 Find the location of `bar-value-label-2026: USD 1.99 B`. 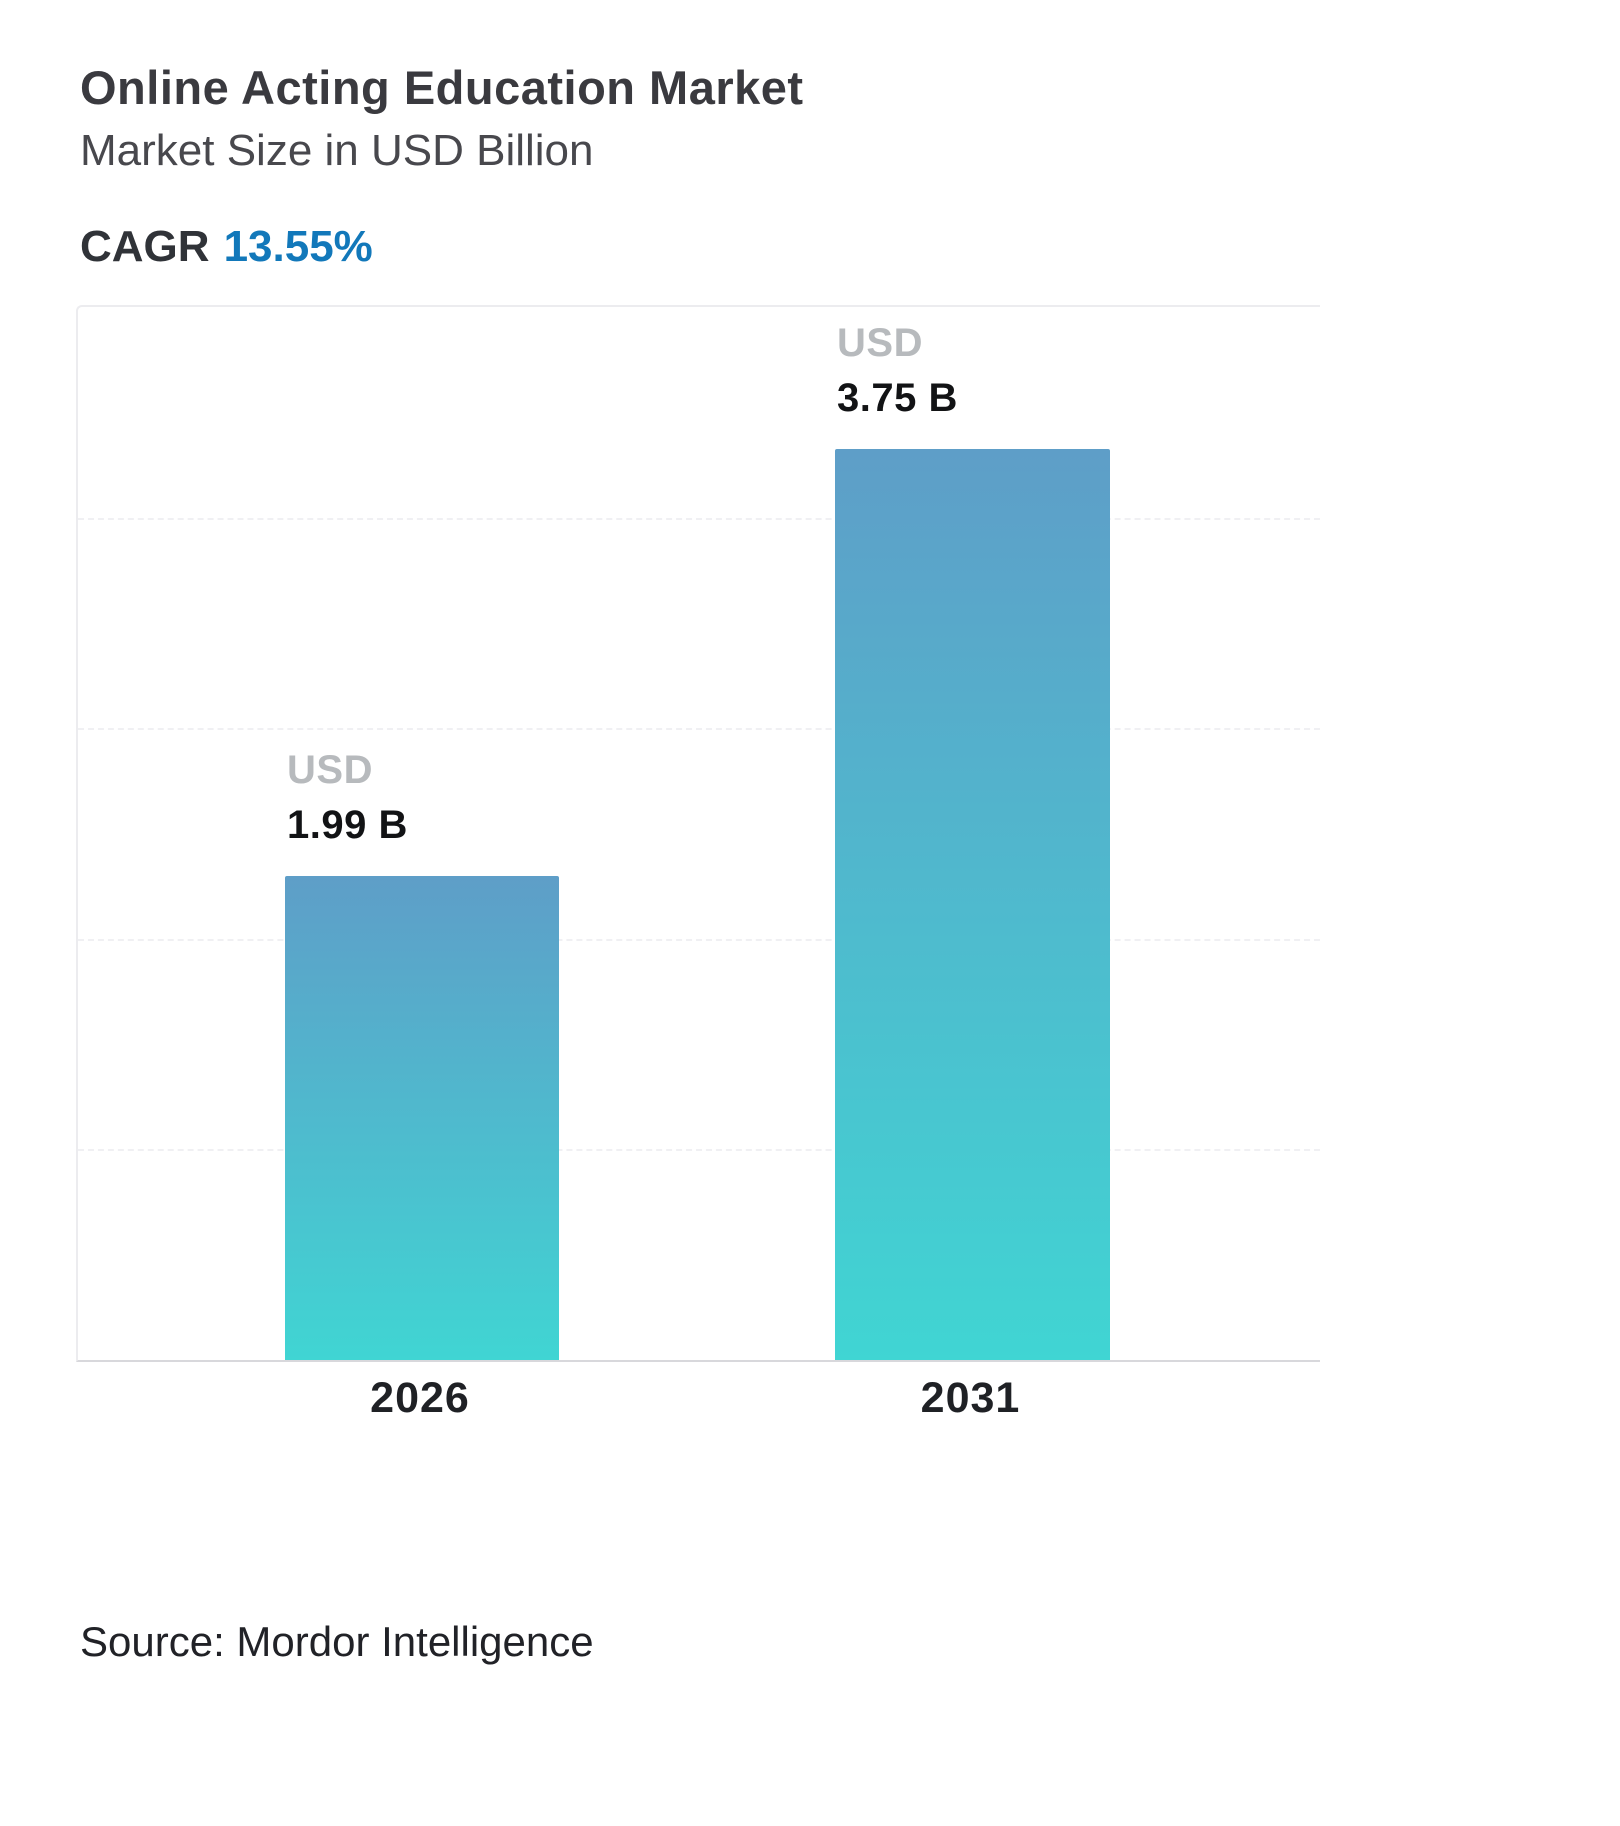

bar-value-label-2026: USD 1.99 B is located at coordinates (347, 798).